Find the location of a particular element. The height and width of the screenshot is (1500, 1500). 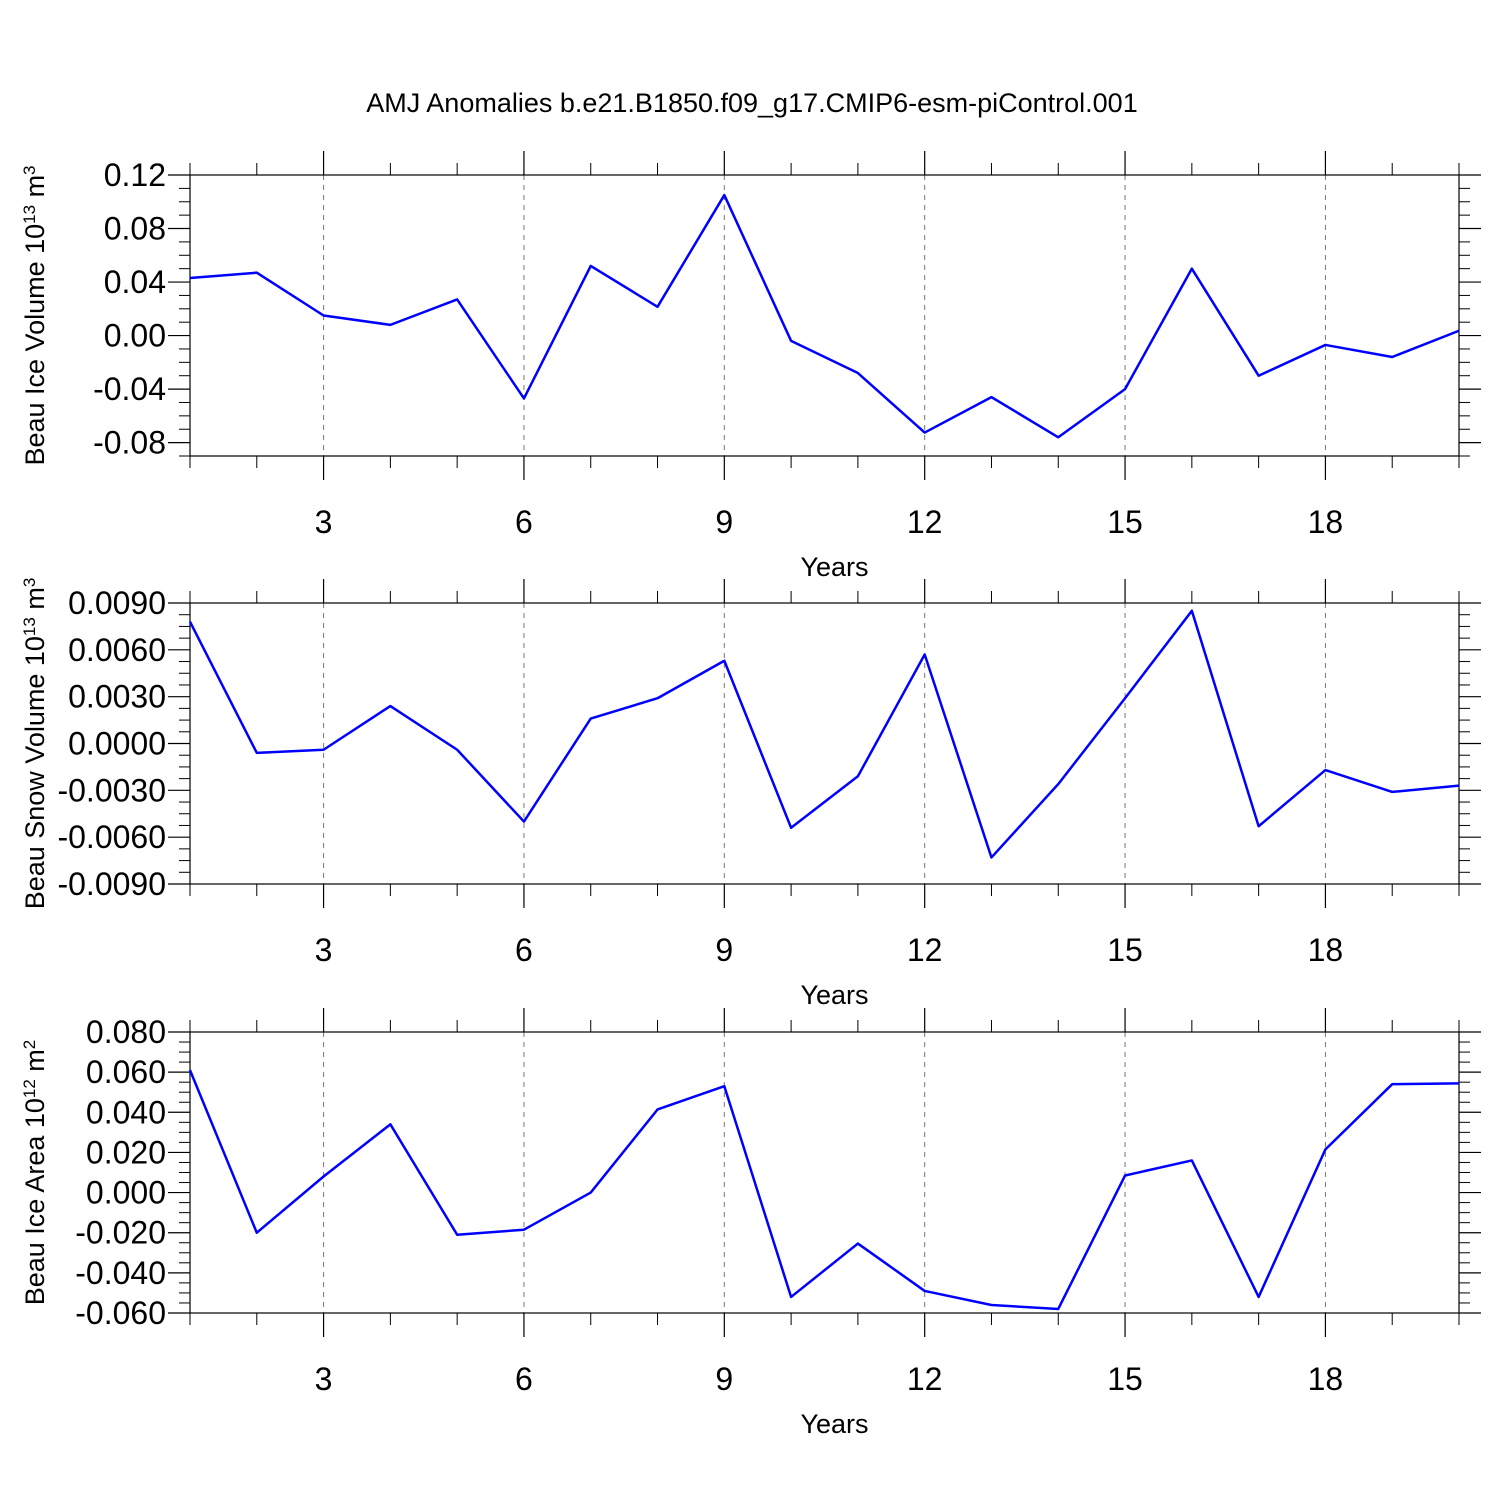

y-tick-label: -0.060 is located at coordinates (120, 1313).